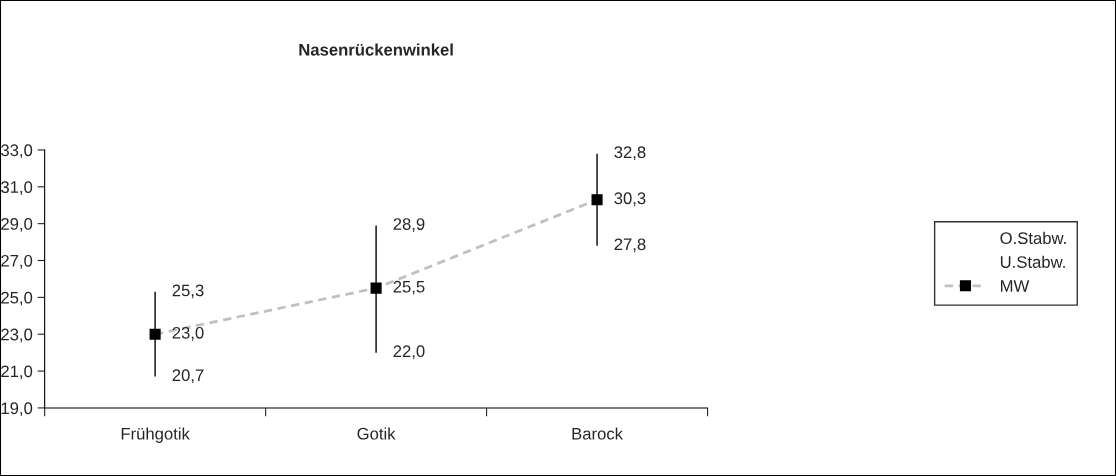 This screenshot has height=476, width=1116. What do you see at coordinates (409, 352) in the screenshot?
I see `annotation: 22,0` at bounding box center [409, 352].